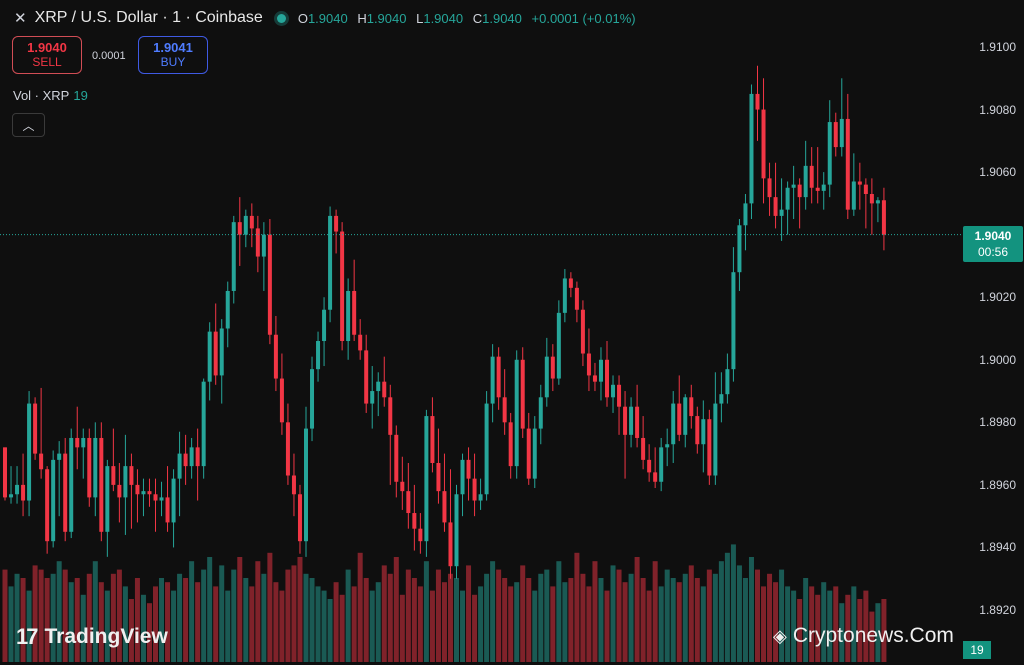 The width and height of the screenshot is (1024, 665). What do you see at coordinates (148, 17) in the screenshot?
I see `symbol-title: XRP / U.S. Dollar · 1 · Coinbase` at bounding box center [148, 17].